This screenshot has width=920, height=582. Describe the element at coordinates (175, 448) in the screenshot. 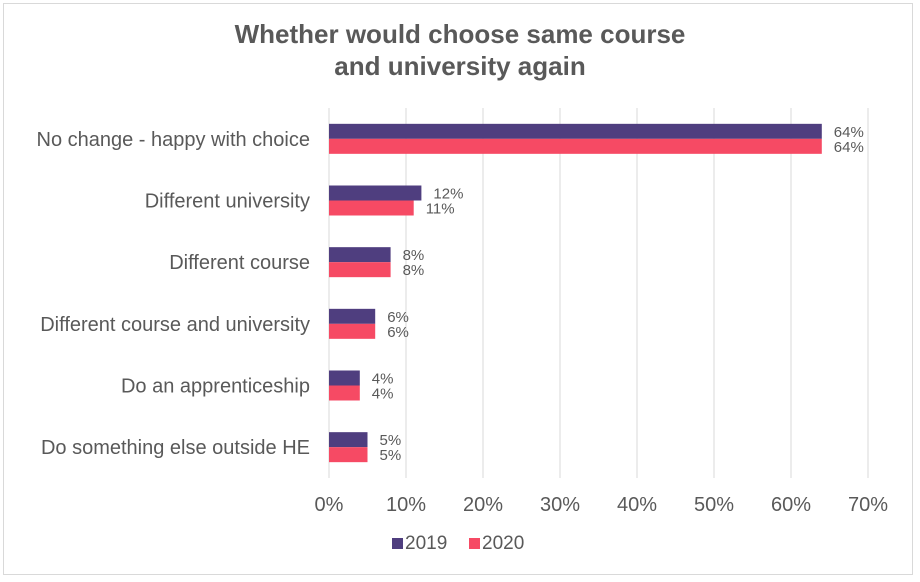

I see `category-label-5: Do something else outside HE` at that location.